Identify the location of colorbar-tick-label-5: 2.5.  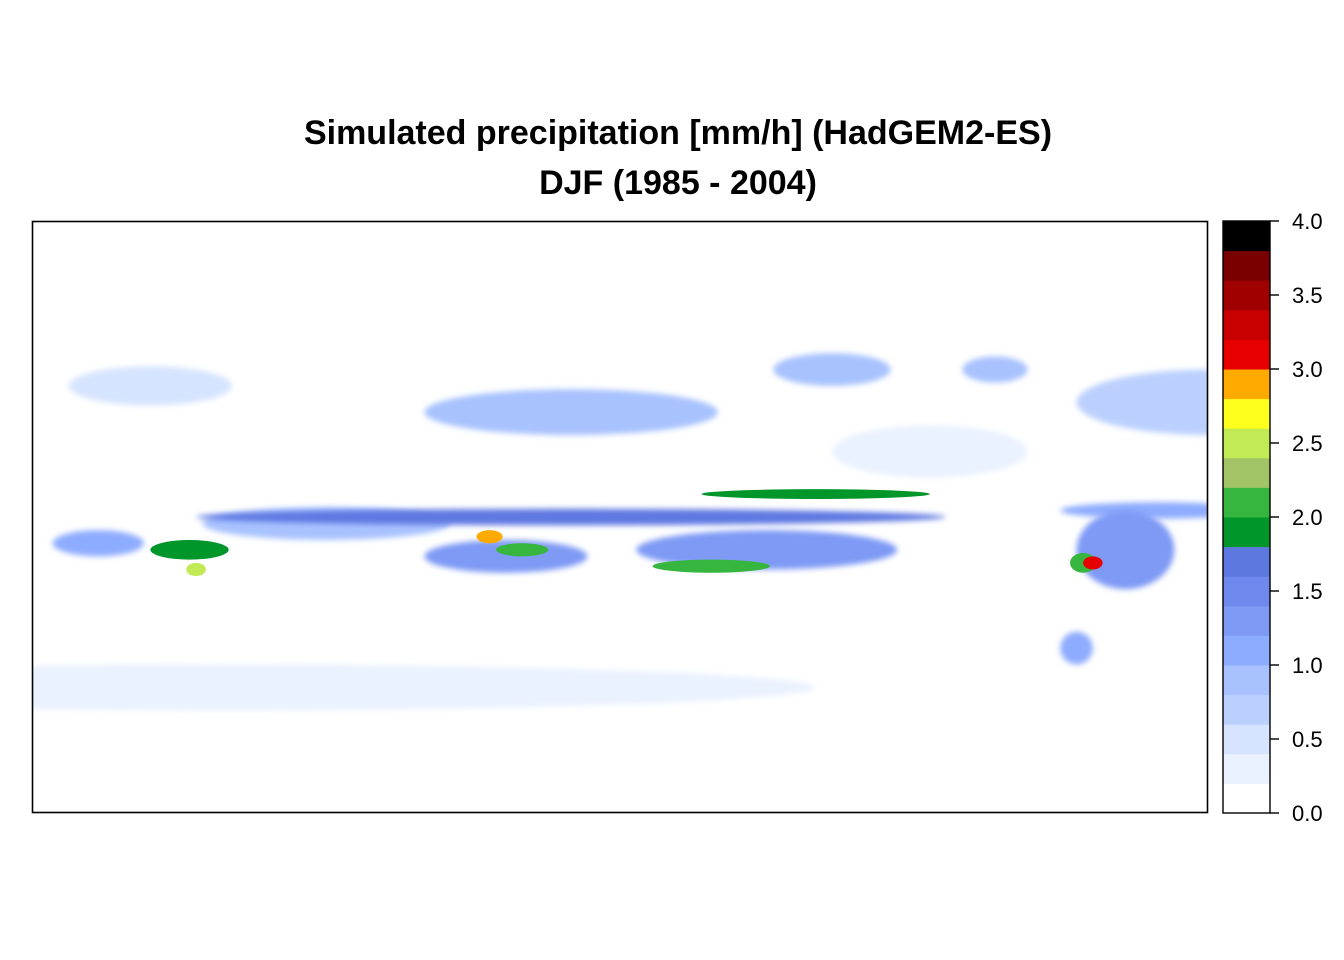
(1307, 443).